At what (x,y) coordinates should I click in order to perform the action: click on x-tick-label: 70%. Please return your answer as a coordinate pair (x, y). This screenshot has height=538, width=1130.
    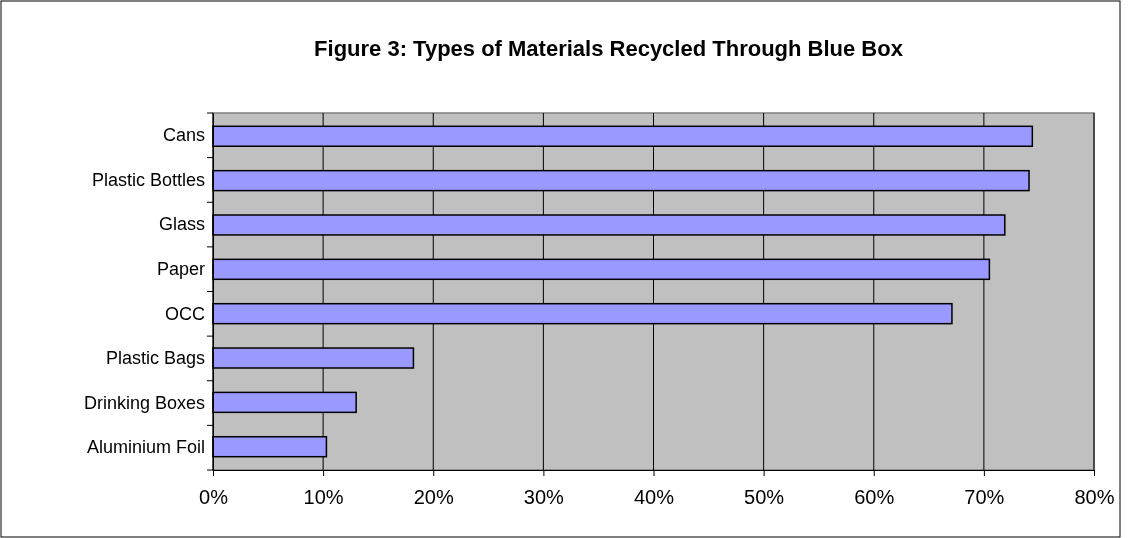
    Looking at the image, I should click on (984, 497).